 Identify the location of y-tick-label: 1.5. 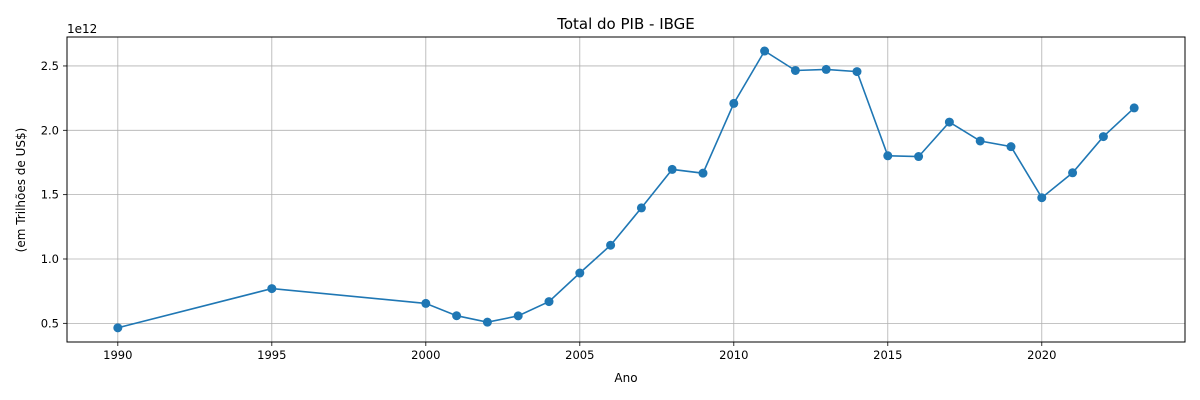
(50, 195).